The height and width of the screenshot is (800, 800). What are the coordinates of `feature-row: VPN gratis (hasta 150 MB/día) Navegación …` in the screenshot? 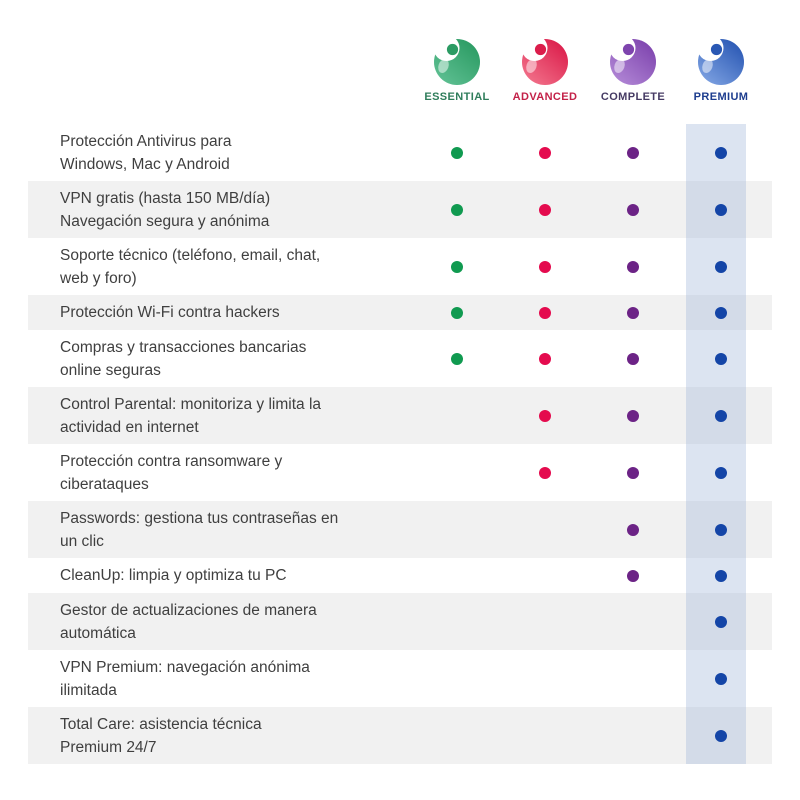 It's located at (400, 209).